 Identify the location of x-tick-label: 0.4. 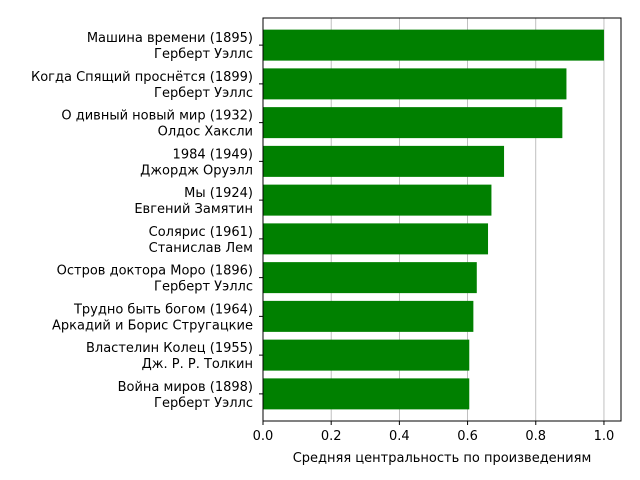
(399, 436).